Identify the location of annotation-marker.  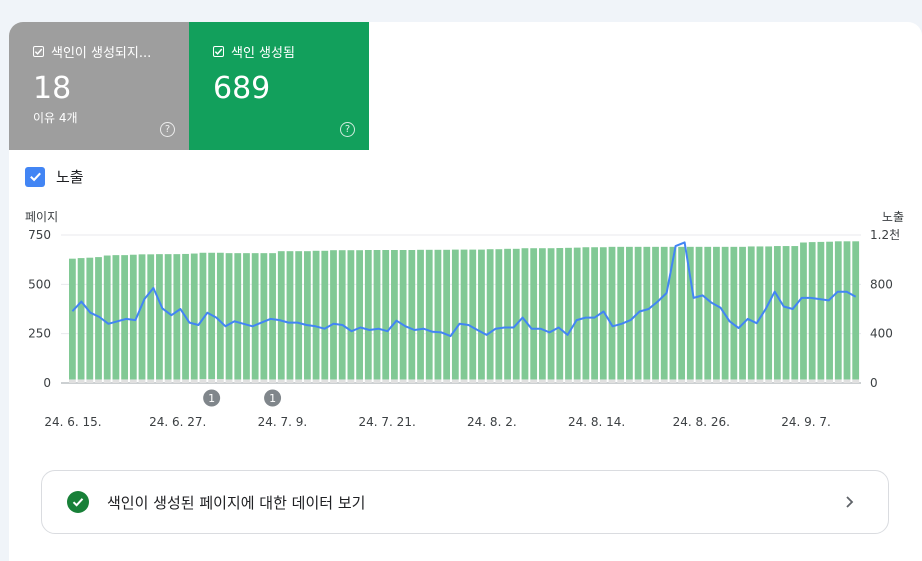
(273, 398).